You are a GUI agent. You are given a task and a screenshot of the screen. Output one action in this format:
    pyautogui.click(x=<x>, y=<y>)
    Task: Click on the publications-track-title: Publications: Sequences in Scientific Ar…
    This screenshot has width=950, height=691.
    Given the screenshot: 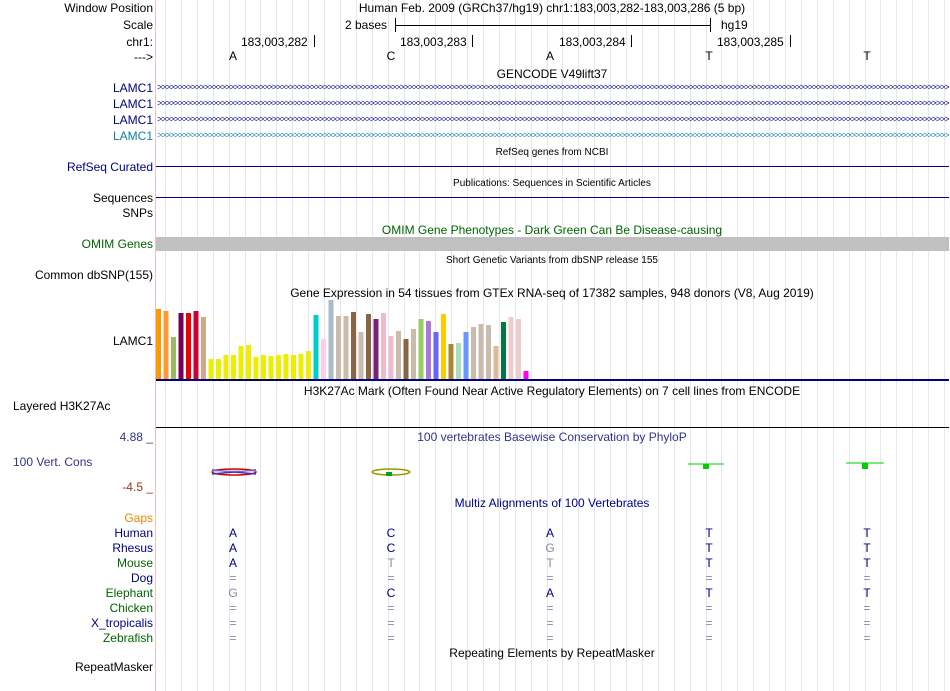 What is the action you would take?
    pyautogui.click(x=552, y=183)
    